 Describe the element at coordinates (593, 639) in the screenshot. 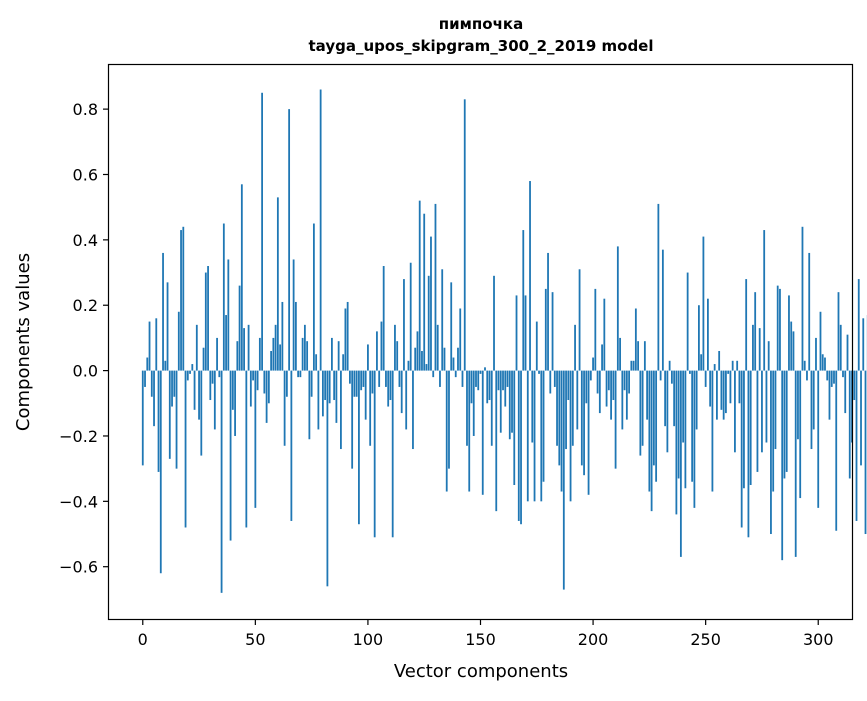

I see `x-tick-label: 200` at that location.